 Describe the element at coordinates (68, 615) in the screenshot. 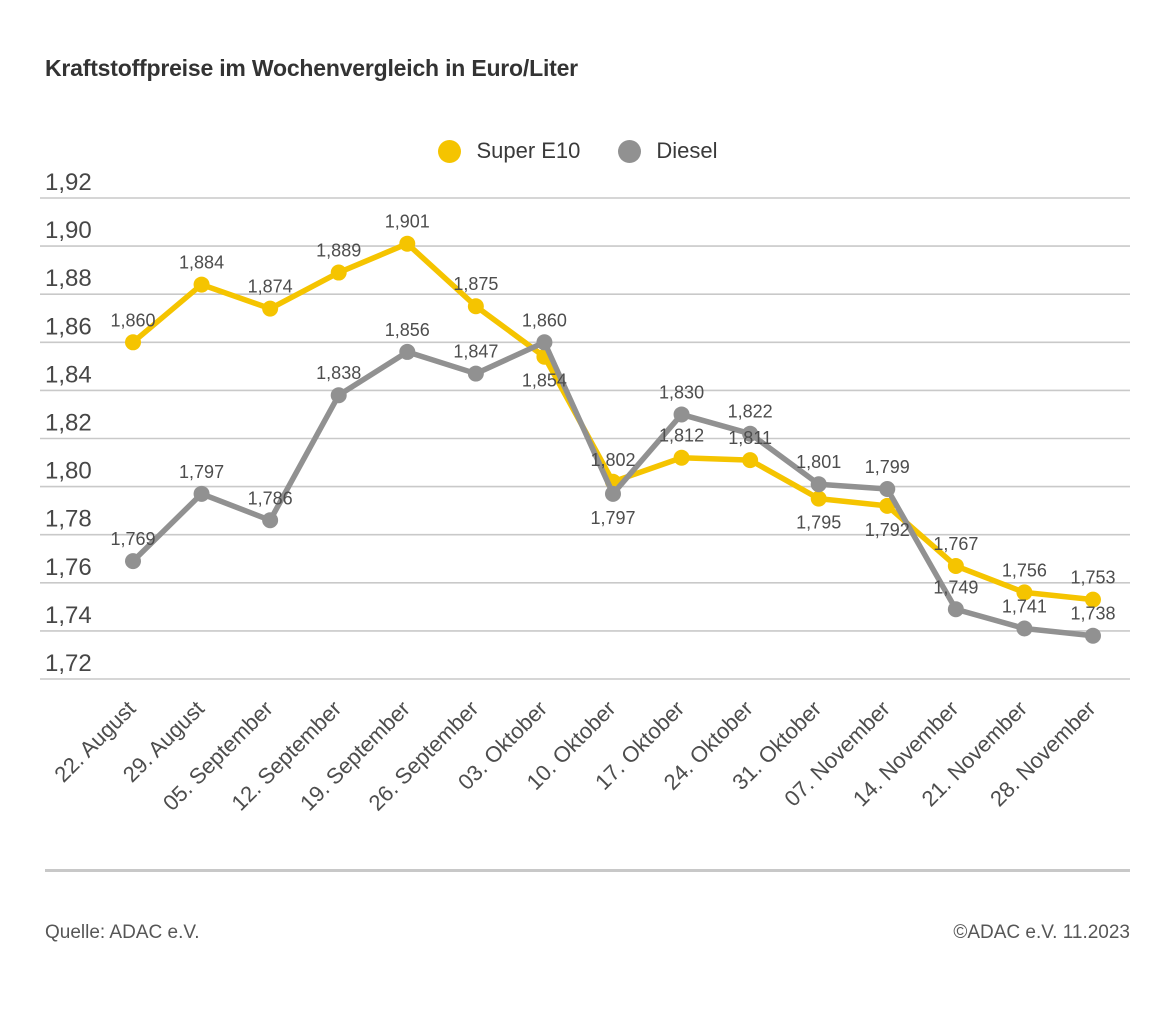

I see `y-axis-tick-label: 1,74` at that location.